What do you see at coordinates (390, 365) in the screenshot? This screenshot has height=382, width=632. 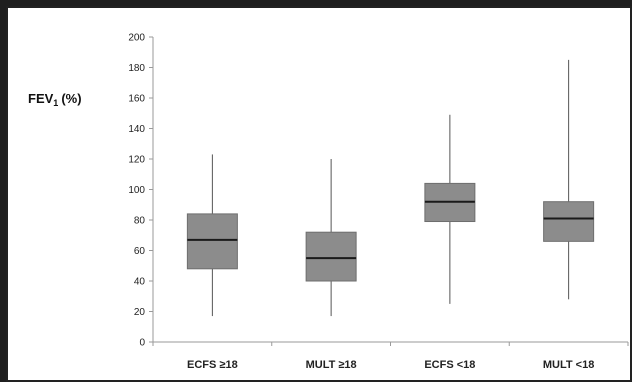 I see `x-axis-labels: ECFS ≥18 MULT ≥18 ECFS <18 MULT <18` at bounding box center [390, 365].